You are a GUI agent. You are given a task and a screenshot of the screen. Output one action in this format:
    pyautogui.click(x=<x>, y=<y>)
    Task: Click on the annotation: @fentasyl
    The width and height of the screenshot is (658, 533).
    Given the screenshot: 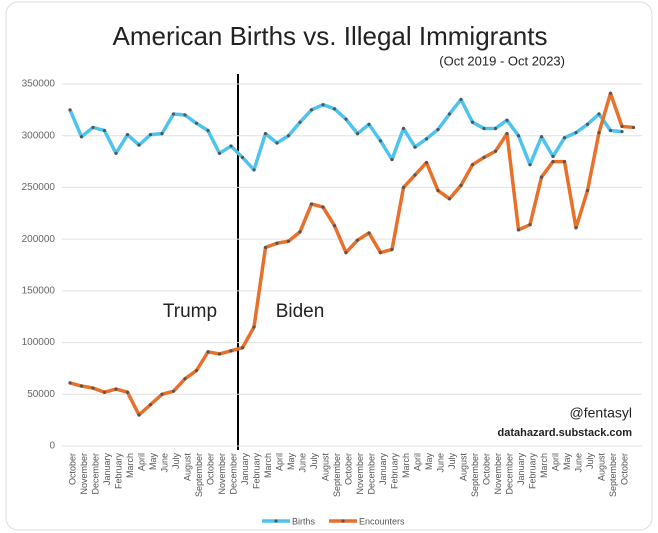 What is the action you would take?
    pyautogui.click(x=601, y=413)
    